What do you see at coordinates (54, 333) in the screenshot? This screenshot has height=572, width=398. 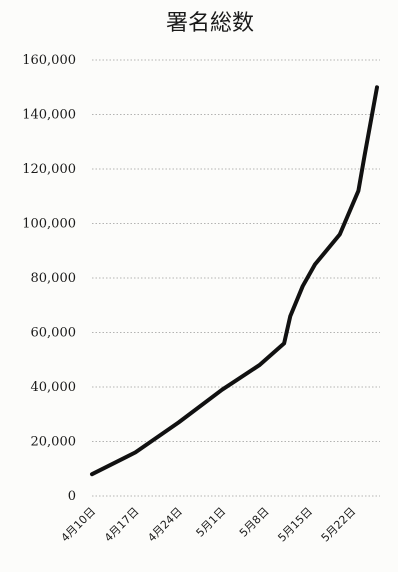 I see `y-tick-label: 60,000` at bounding box center [54, 333].